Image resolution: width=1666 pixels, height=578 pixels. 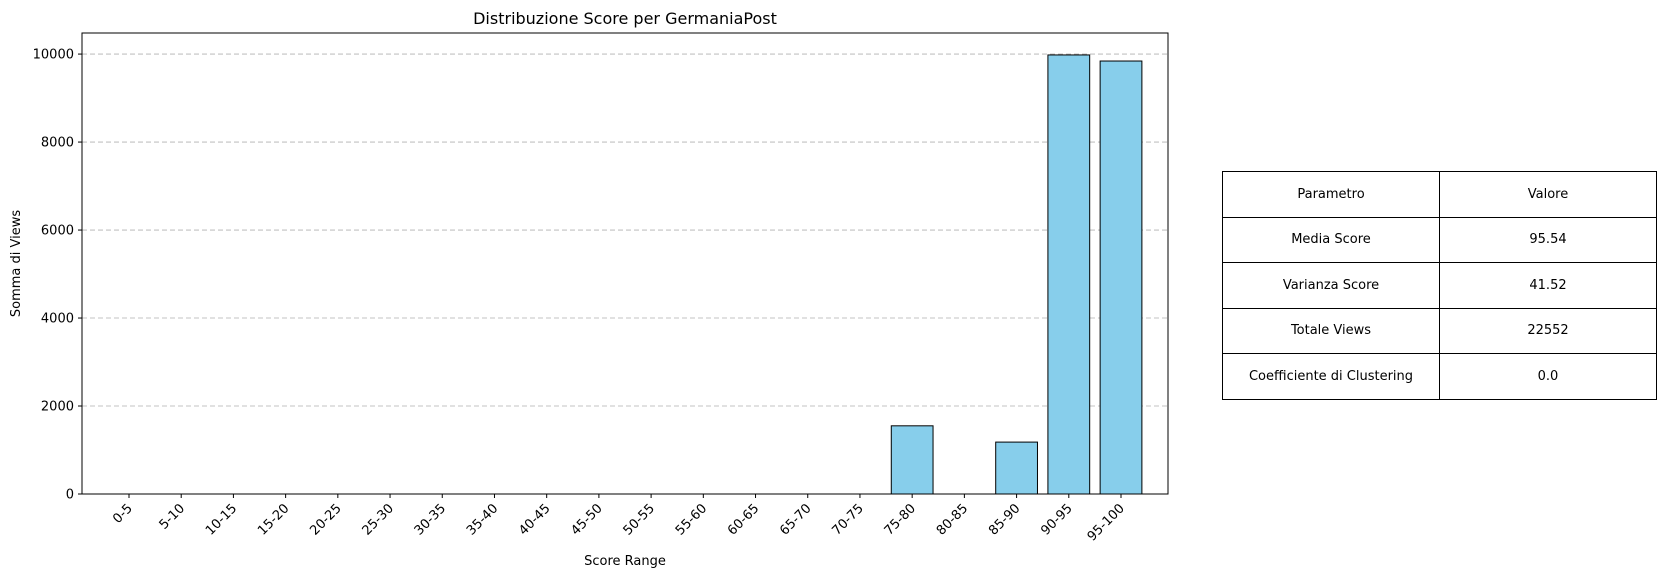 I want to click on x-tick-label: 55-60, so click(x=691, y=519).